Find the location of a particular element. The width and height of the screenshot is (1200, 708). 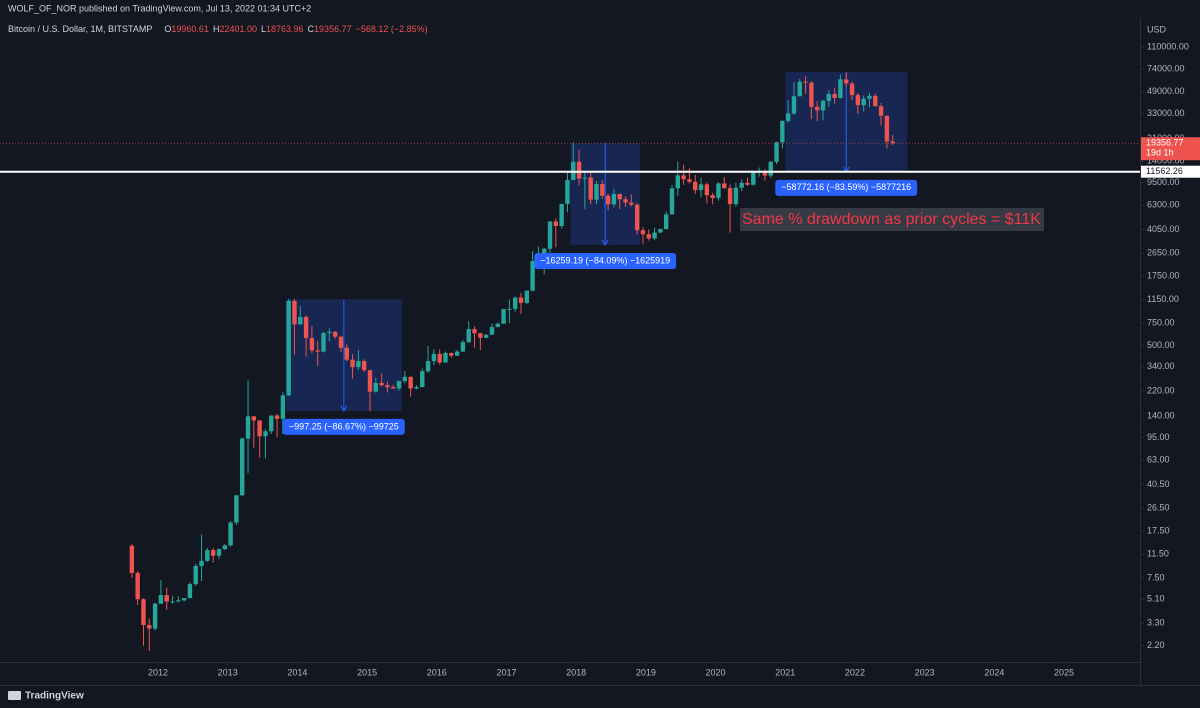

x-tick-label: 2017 is located at coordinates (506, 672).